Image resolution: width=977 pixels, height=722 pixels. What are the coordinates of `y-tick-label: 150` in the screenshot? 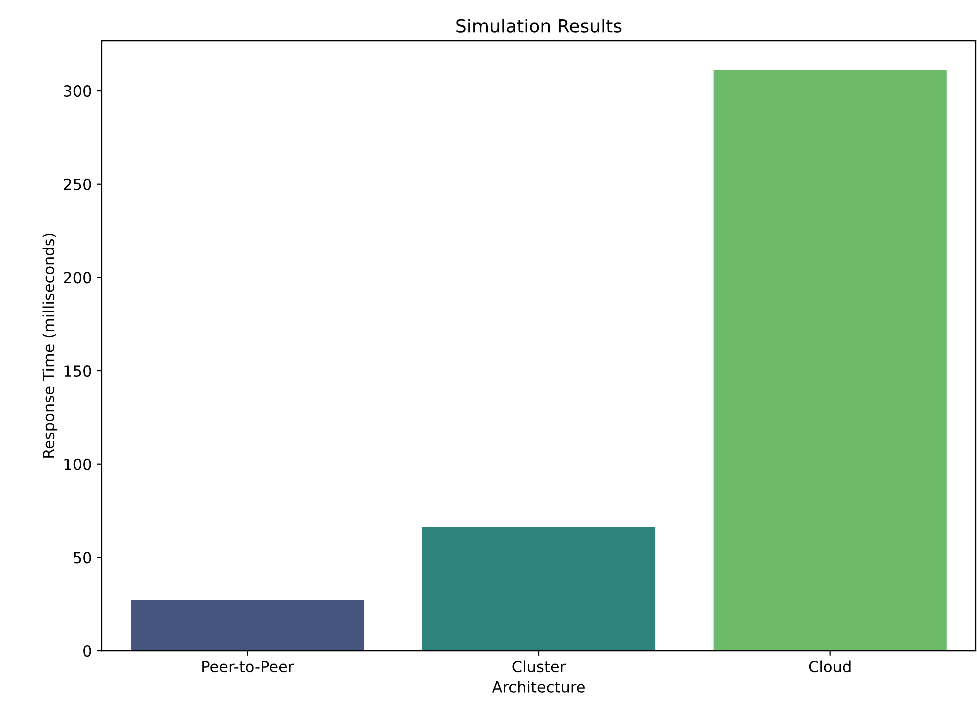 It's located at (78, 371).